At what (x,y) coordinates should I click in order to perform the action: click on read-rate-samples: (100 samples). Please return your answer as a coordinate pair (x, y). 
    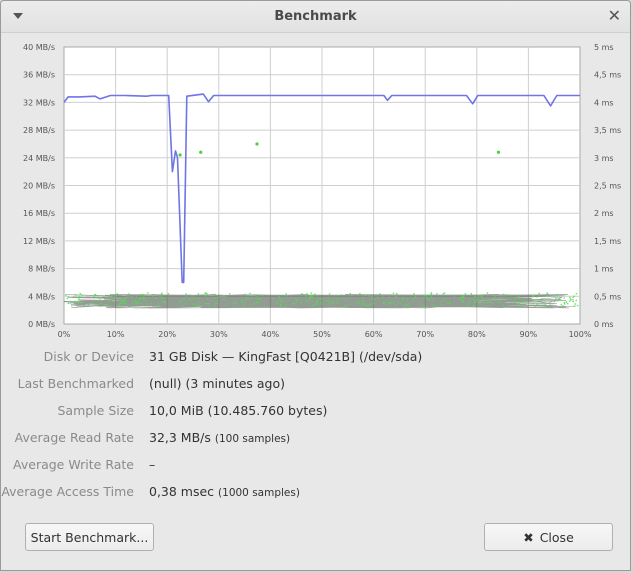
    Looking at the image, I should click on (252, 439).